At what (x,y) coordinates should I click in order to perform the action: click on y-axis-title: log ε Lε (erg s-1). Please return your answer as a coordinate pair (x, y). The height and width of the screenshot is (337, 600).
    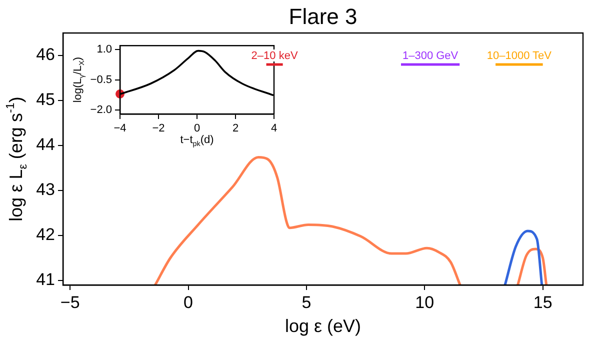
    Looking at the image, I should click on (17, 159).